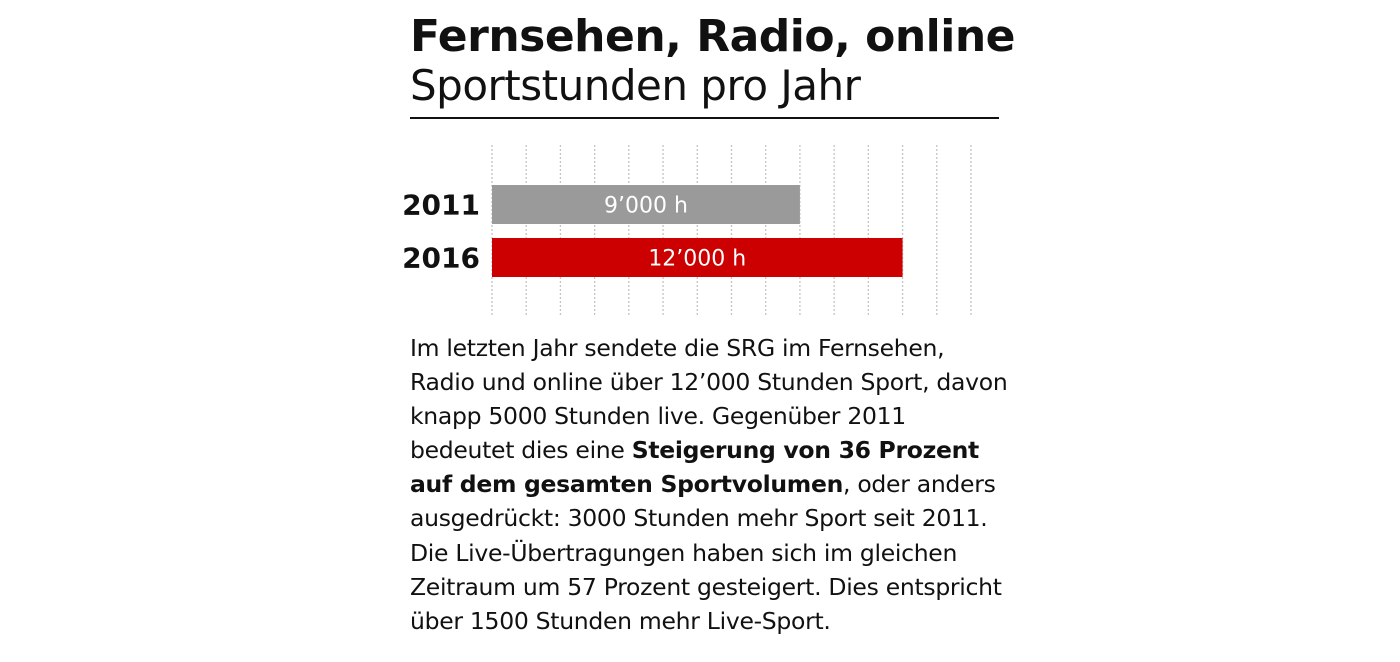 Image resolution: width=1400 pixels, height=662 pixels. What do you see at coordinates (704, 118) in the screenshot?
I see `title-divider` at bounding box center [704, 118].